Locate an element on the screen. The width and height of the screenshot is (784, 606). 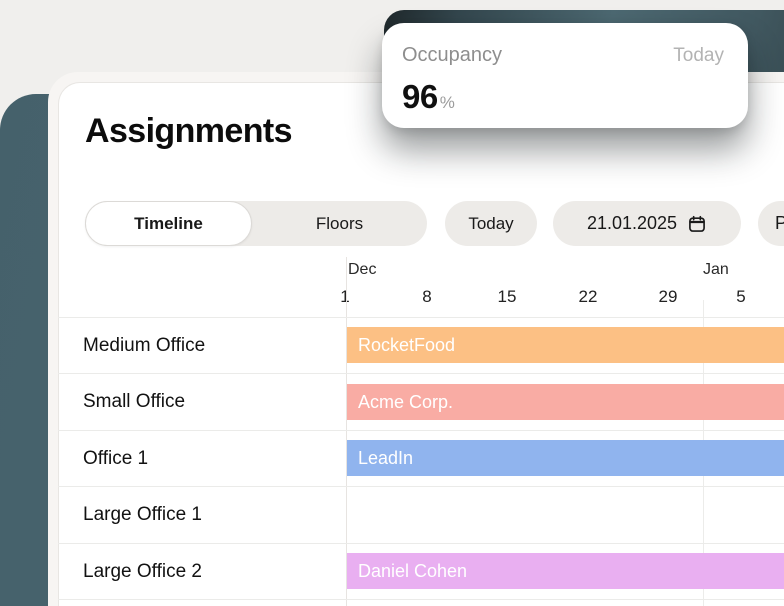
segmented-selected-thumb is located at coordinates (168, 223).